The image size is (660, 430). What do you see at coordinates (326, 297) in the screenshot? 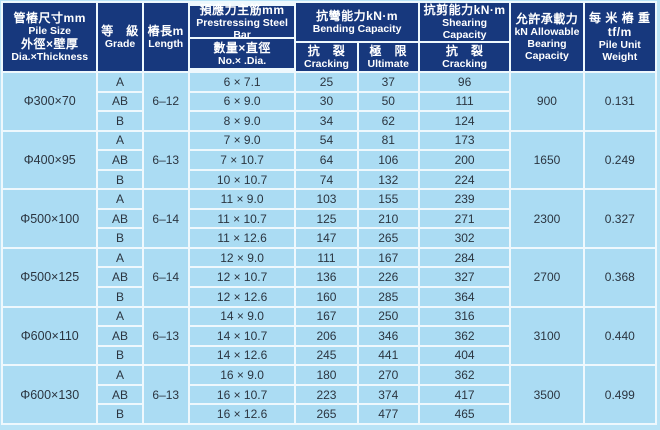
I see `bending-cracking-cell: 160` at bounding box center [326, 297].